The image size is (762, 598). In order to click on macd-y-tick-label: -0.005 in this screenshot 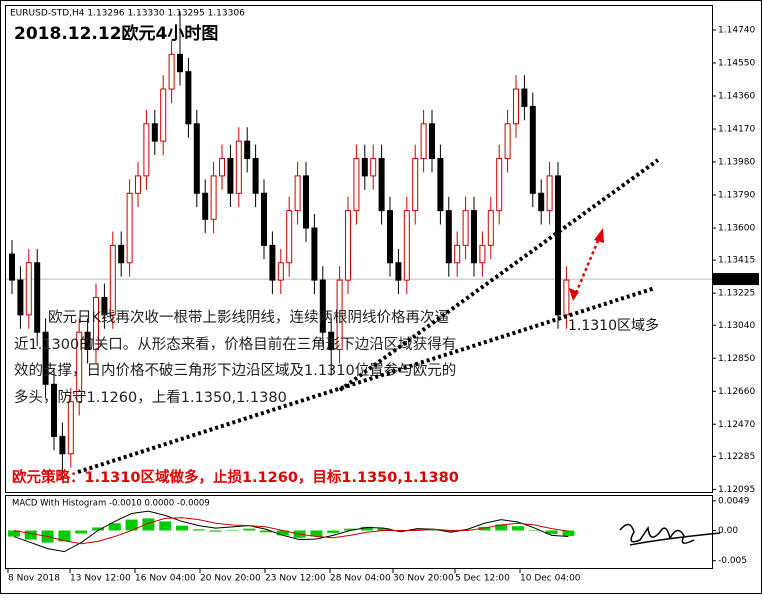, I will do `click(732, 561)`.